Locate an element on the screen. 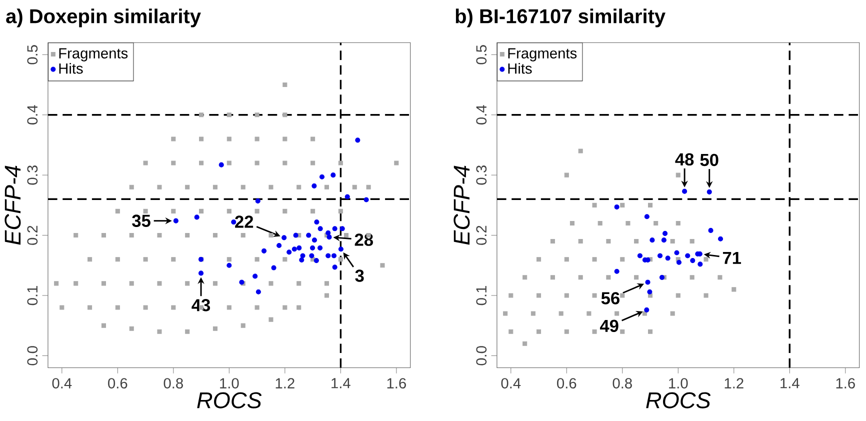 Image resolution: width=866 pixels, height=421 pixels. annotation: 50 is located at coordinates (709, 160).